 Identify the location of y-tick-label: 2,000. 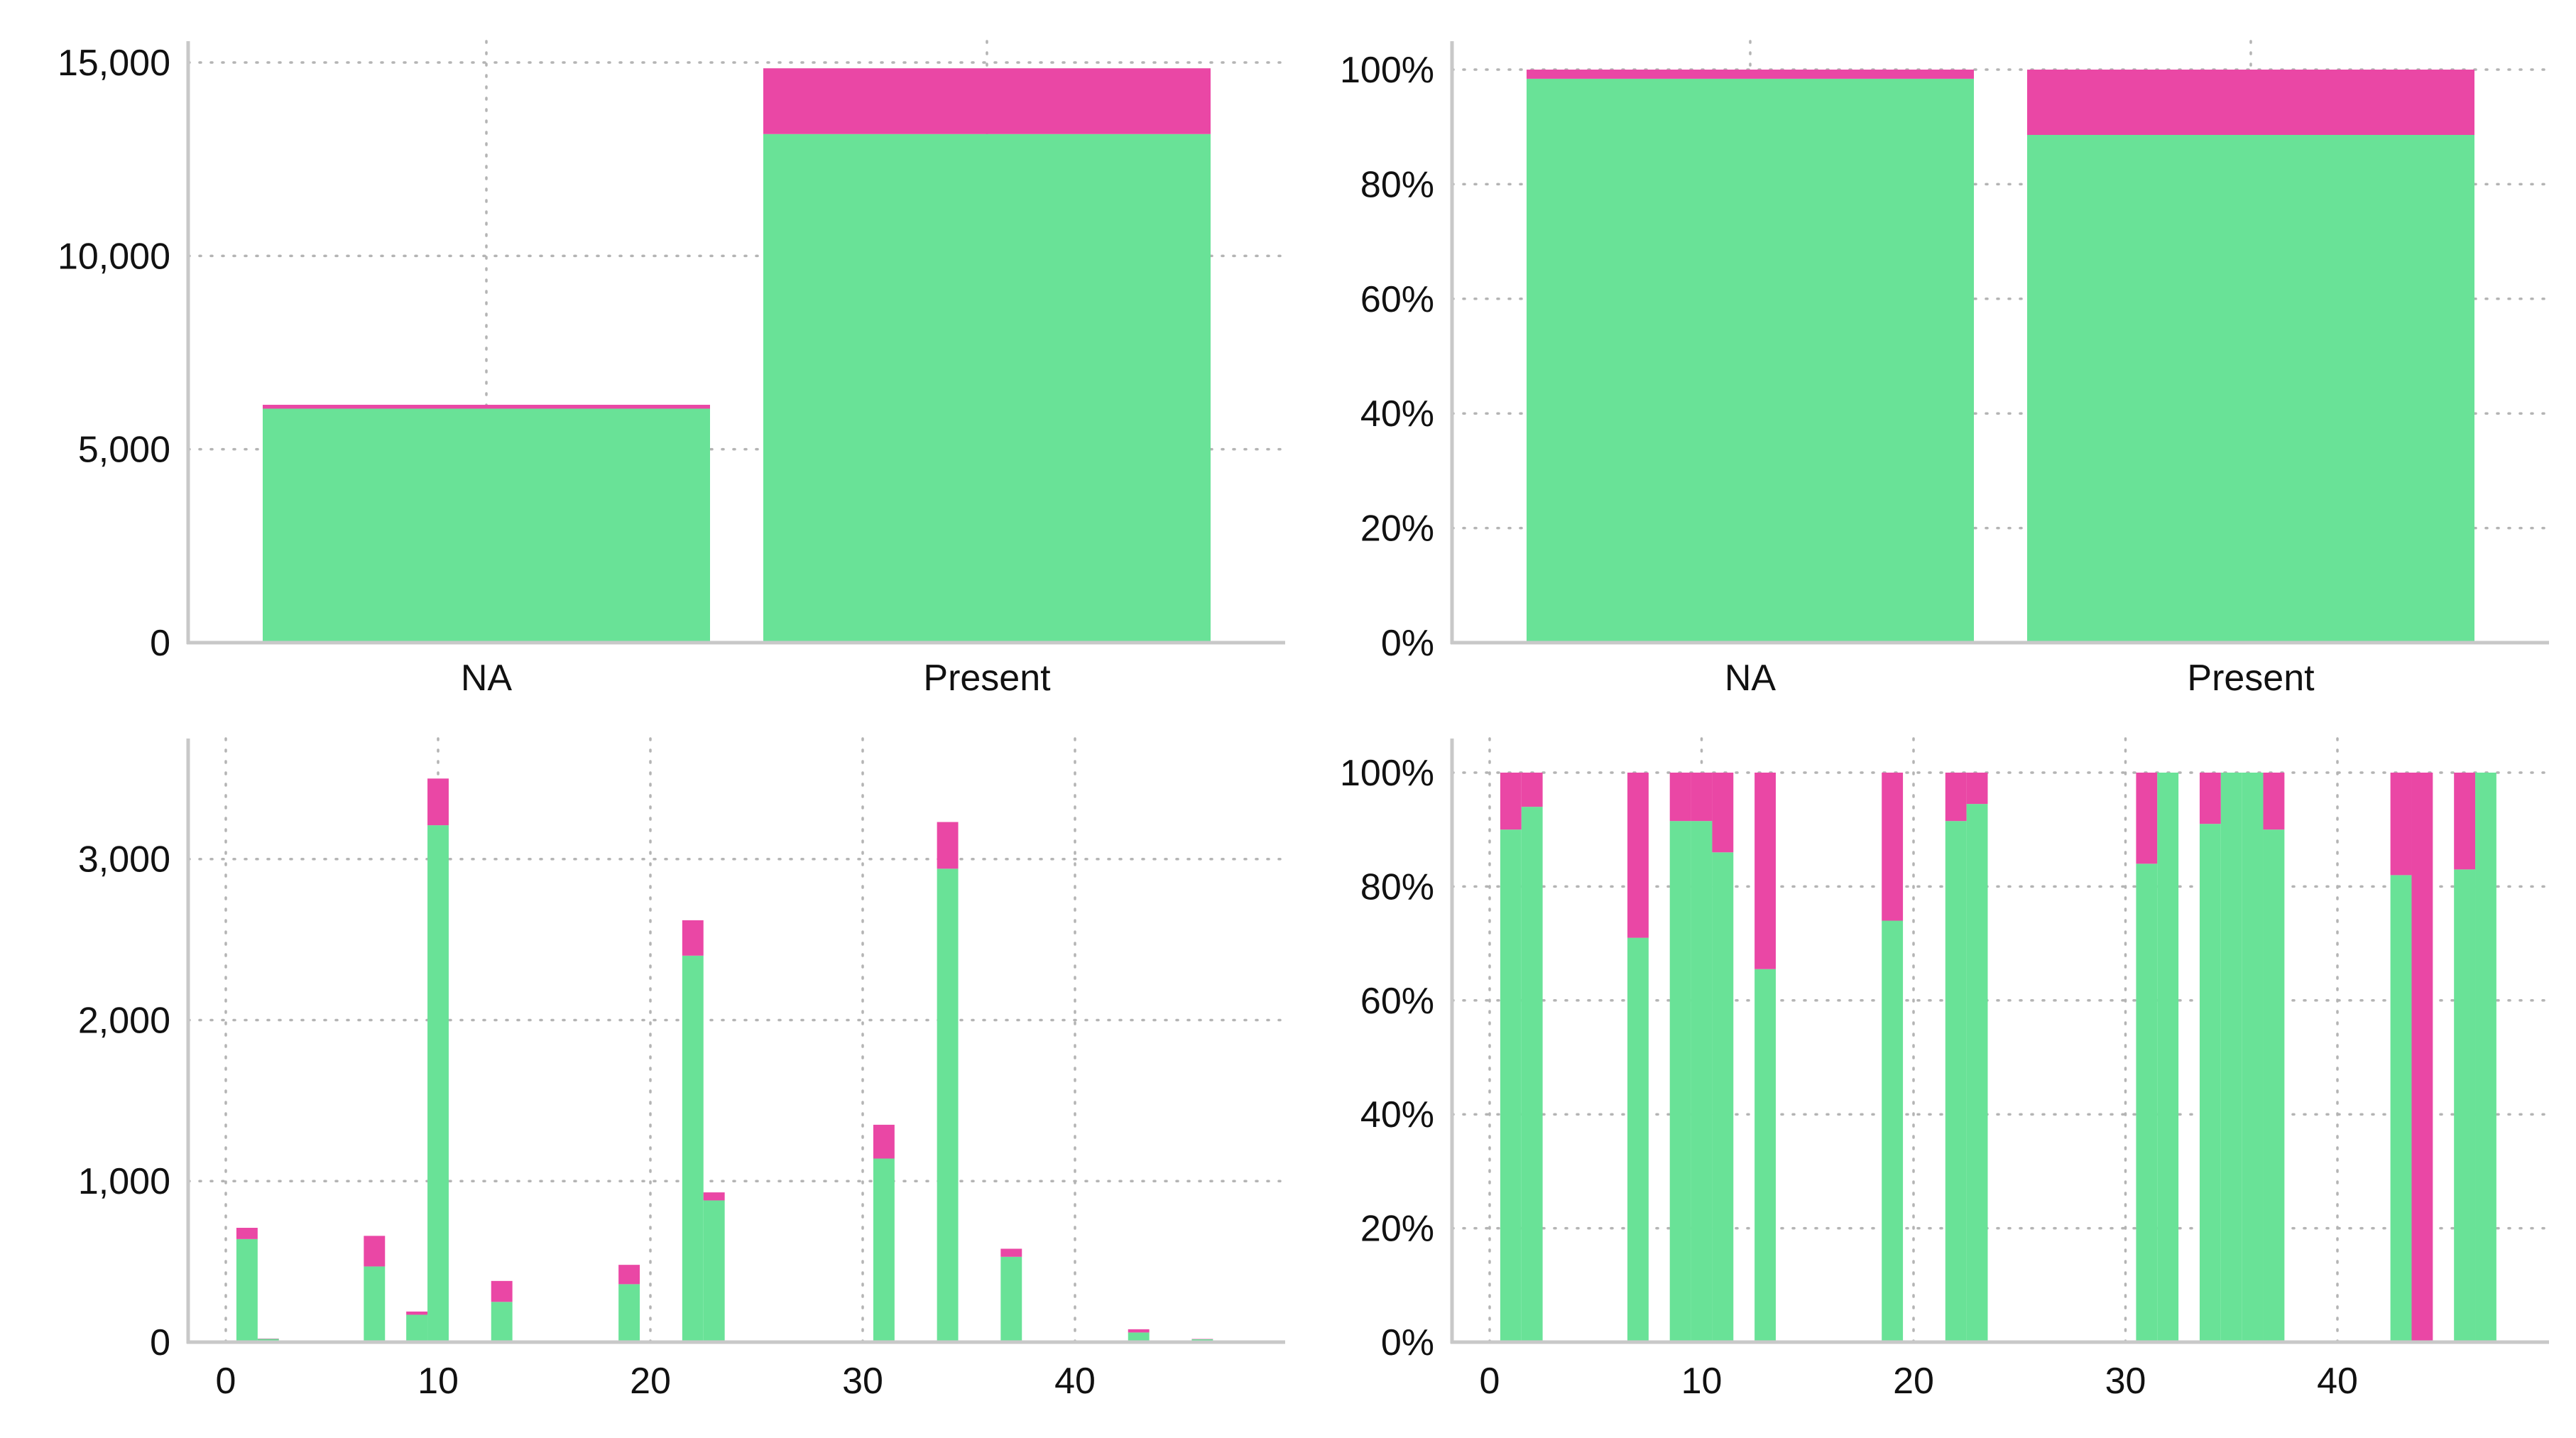
(124, 1020).